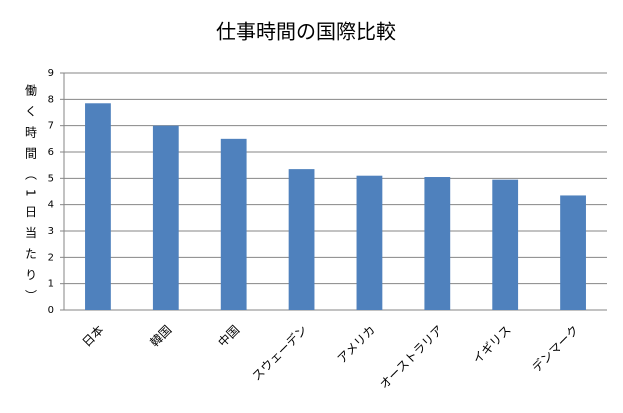 The image size is (623, 413). I want to click on x-tick-label: デンマーク, so click(555, 348).